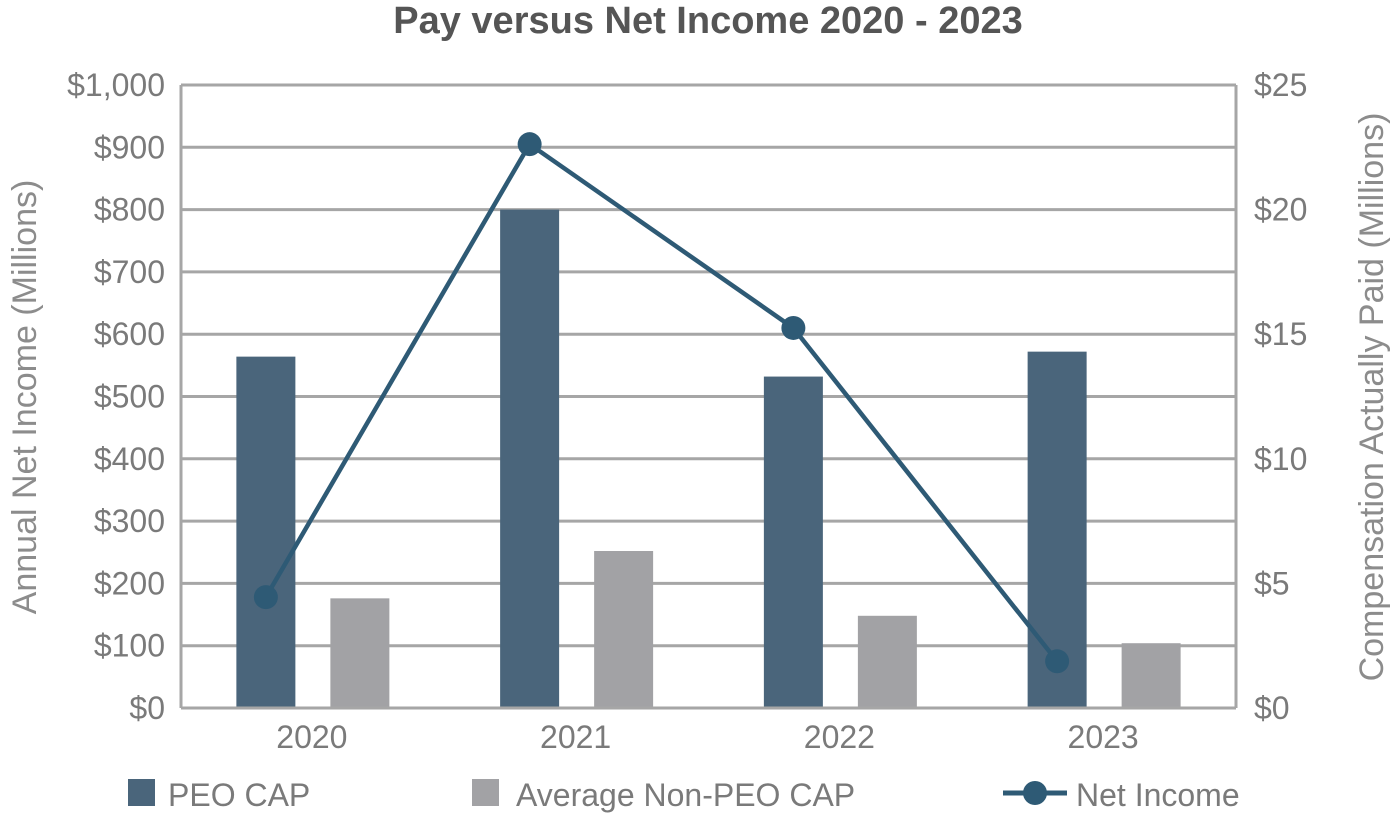 Image resolution: width=1394 pixels, height=817 pixels. Describe the element at coordinates (1280, 396) in the screenshot. I see `right-axis-ticks: $0 $5 $10 $15 $20 $25` at that location.